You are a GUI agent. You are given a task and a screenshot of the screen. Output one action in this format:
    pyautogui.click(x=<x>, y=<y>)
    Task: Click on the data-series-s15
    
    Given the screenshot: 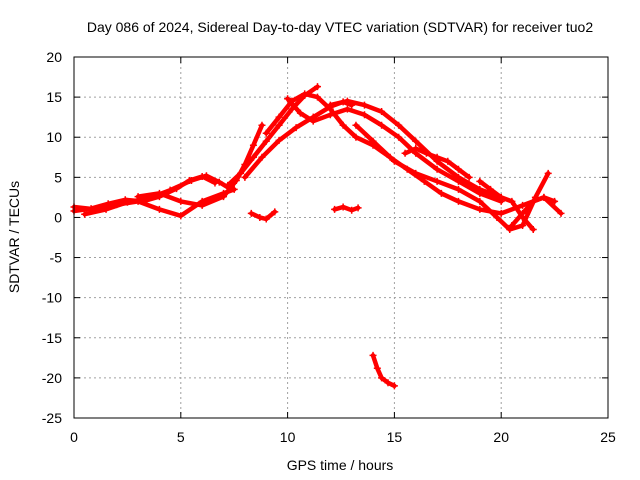 What is the action you would take?
    pyautogui.click(x=346, y=208)
    